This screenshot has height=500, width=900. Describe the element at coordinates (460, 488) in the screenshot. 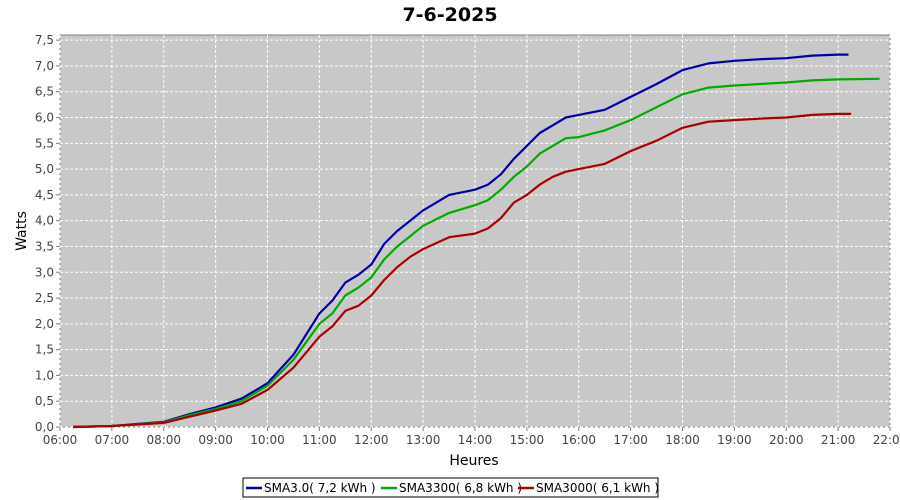

I see `legend-label-1: SMA3300( 6,8 kWh )` at that location.